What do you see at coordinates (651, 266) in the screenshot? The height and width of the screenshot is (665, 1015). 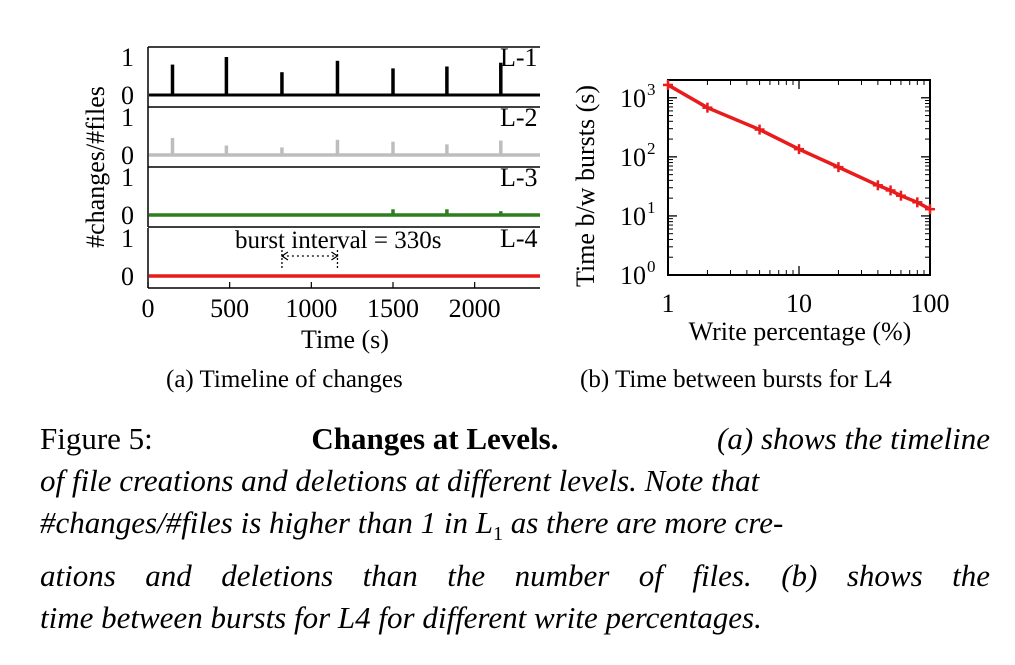 I see `y-tick-exponent: 0` at bounding box center [651, 266].